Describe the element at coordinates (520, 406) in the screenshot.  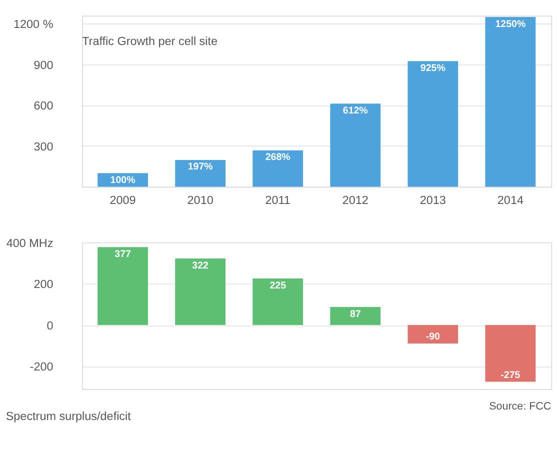
I see `source-note: Source: FCC` at that location.